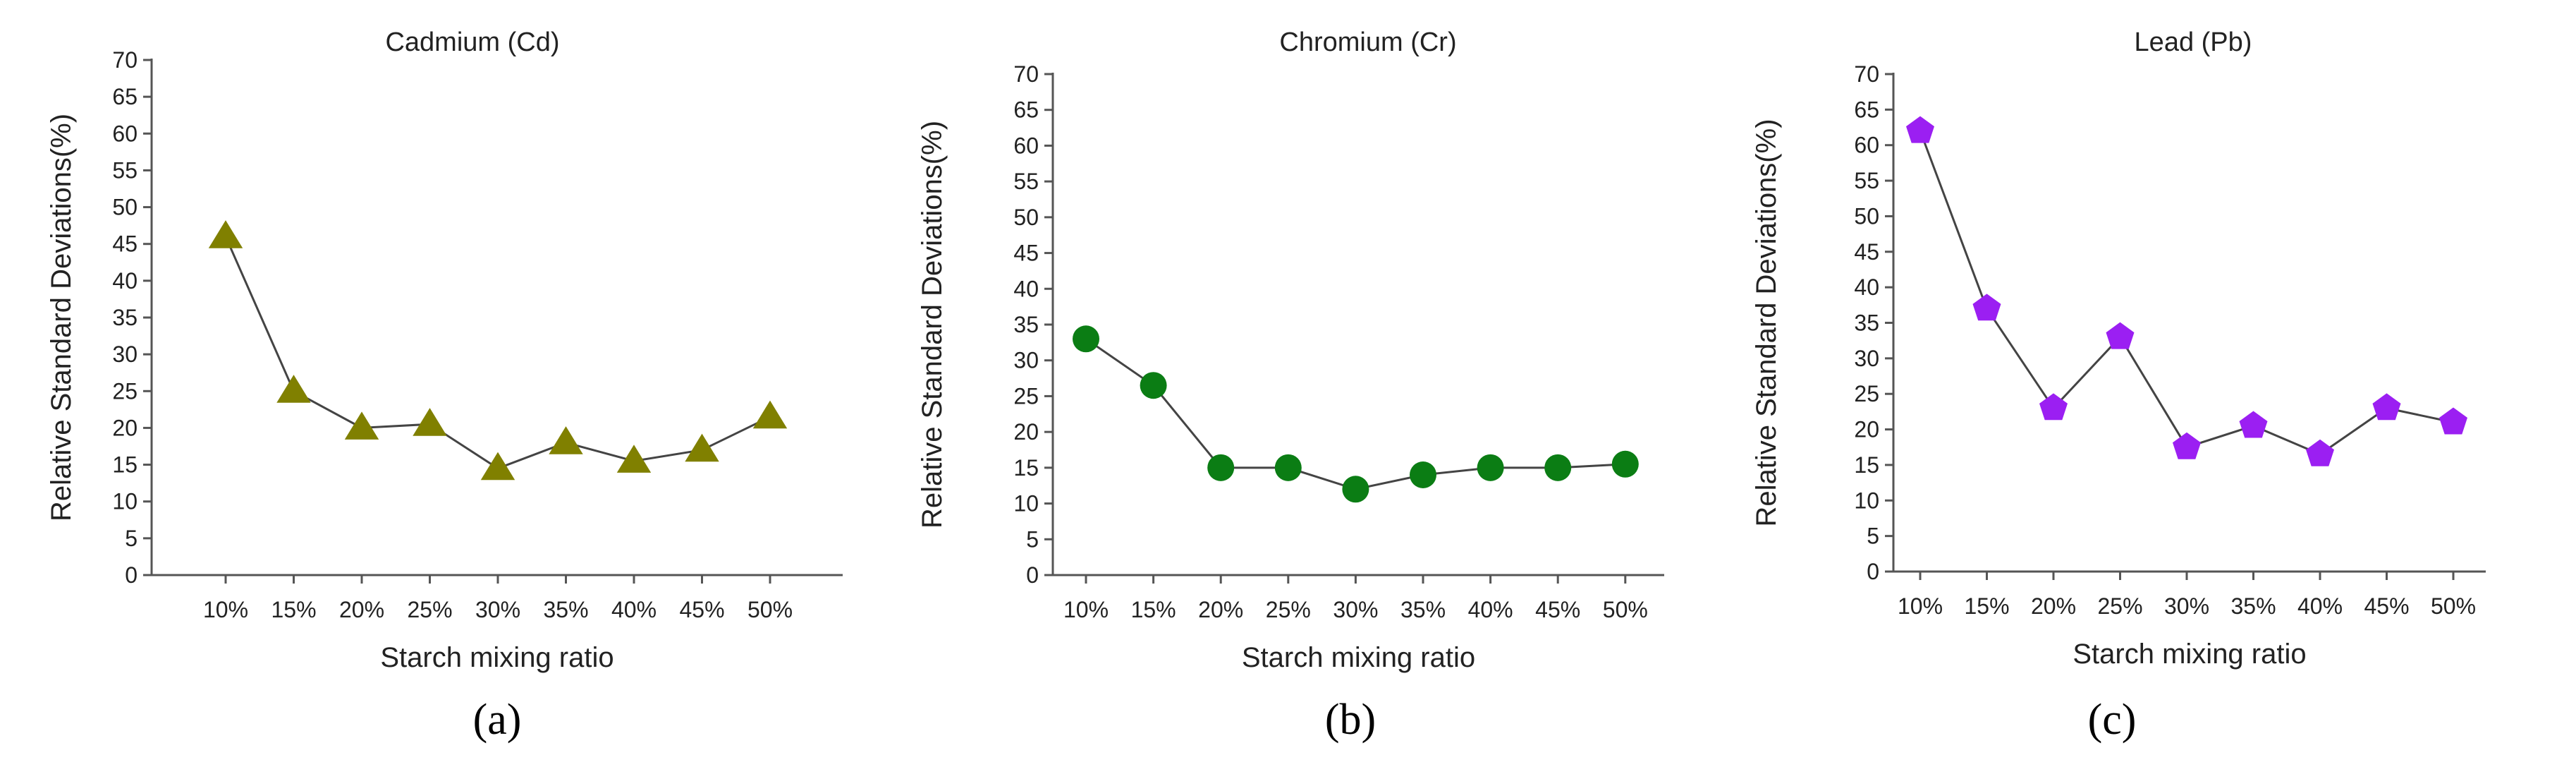  What do you see at coordinates (1350, 720) in the screenshot?
I see `panel-label: (b)` at bounding box center [1350, 720].